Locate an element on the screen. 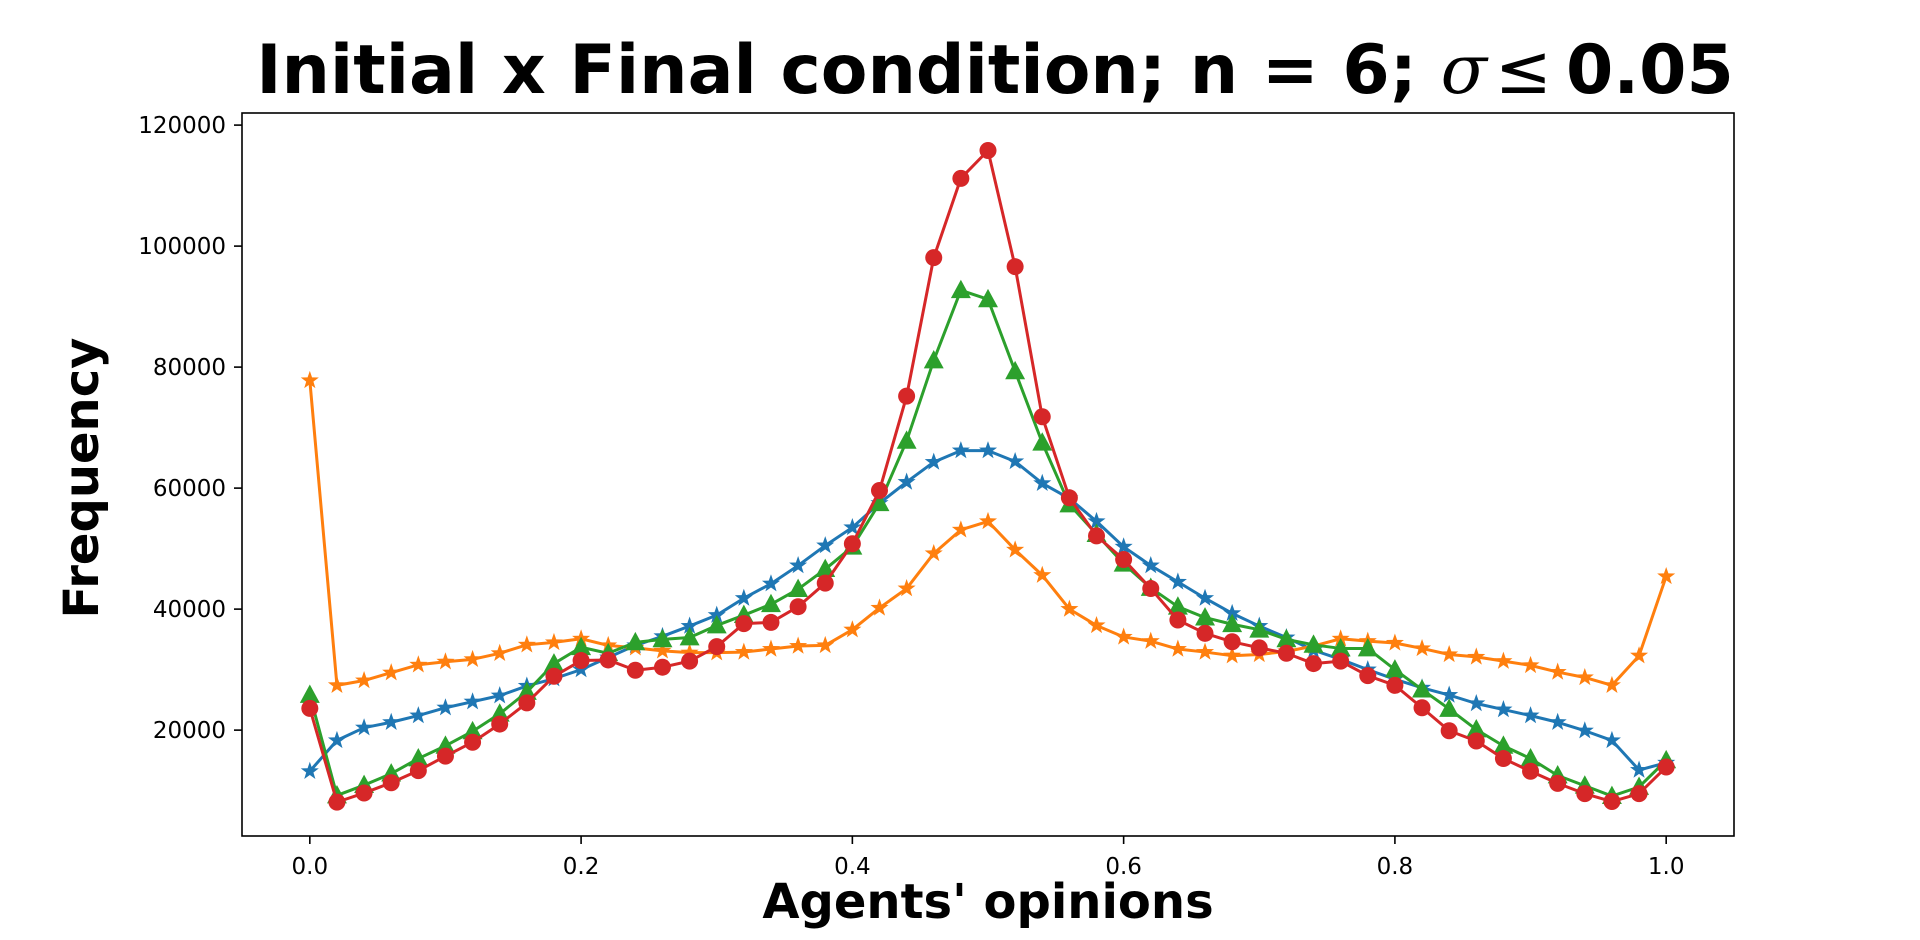 This screenshot has height=940, width=1920. chart-title-suffix: 0.05 is located at coordinates (1650, 70).